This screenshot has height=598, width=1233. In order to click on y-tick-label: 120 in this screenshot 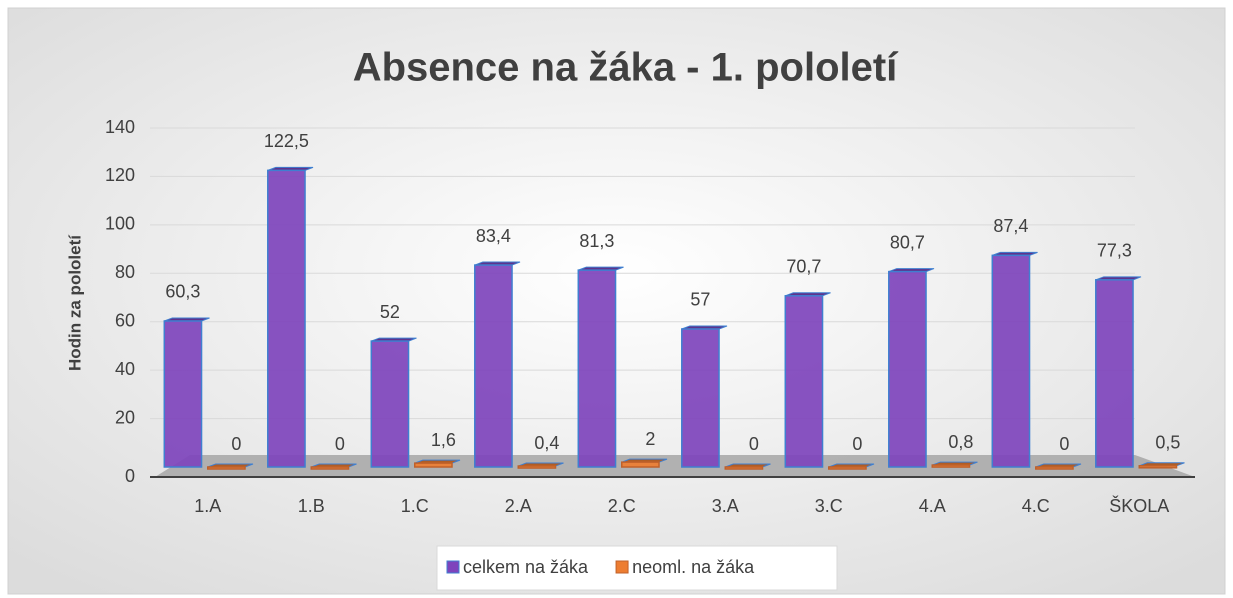, I will do `click(120, 175)`.